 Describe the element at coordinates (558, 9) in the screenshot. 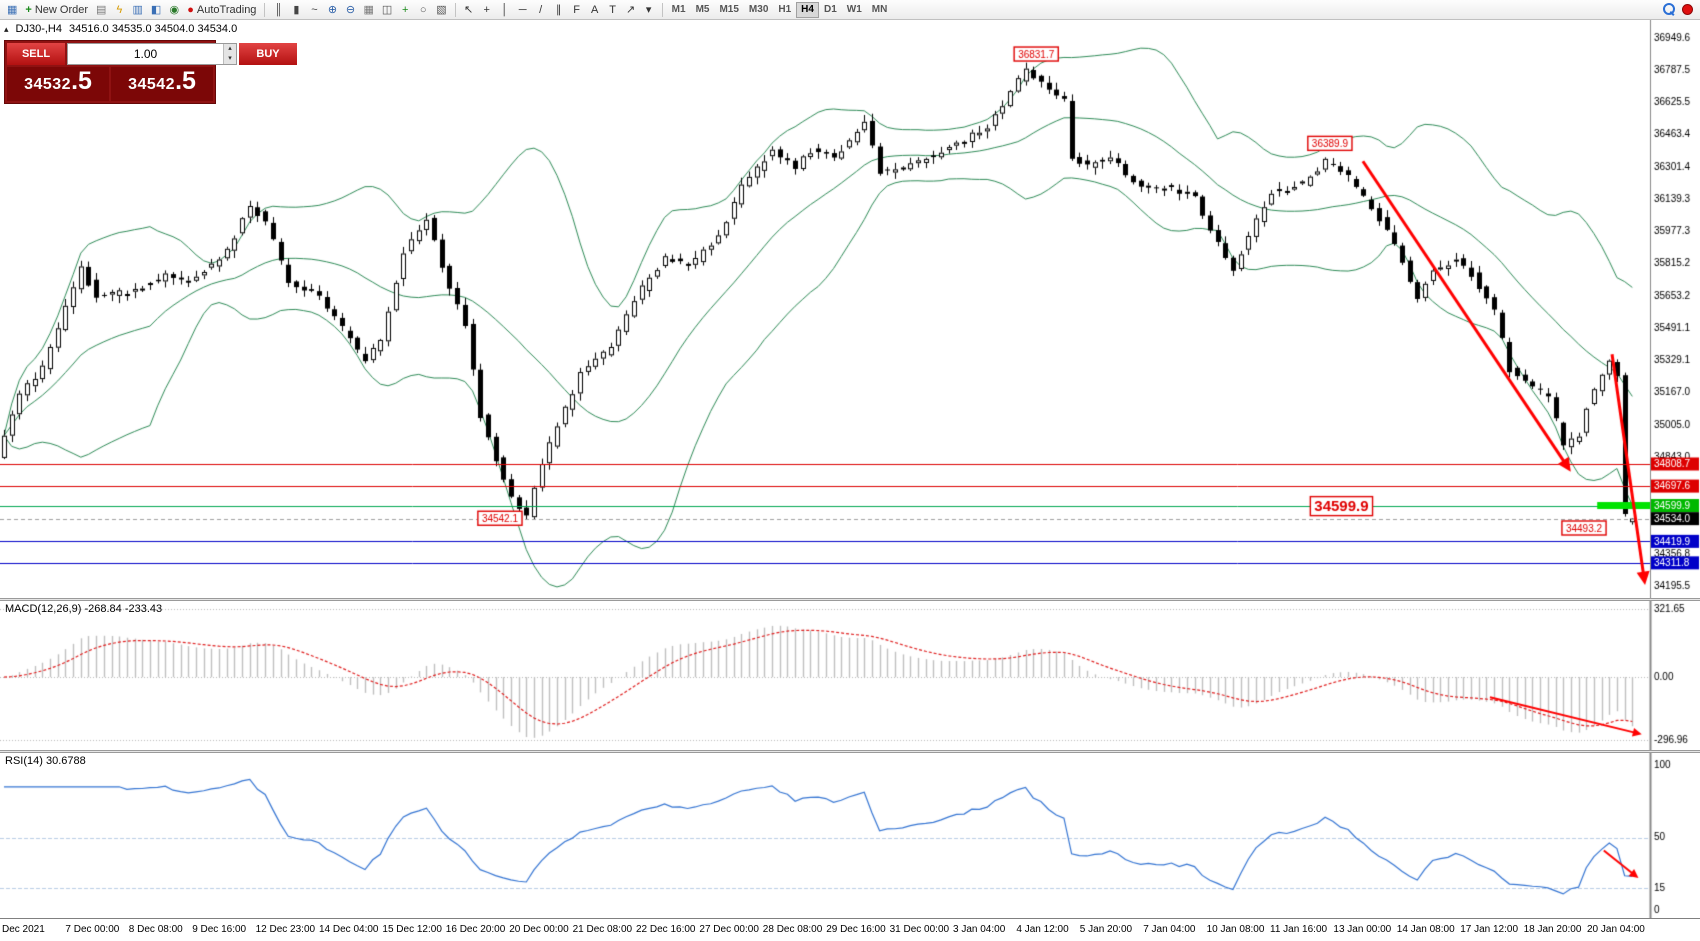

I see `channel-icon: ∥` at that location.